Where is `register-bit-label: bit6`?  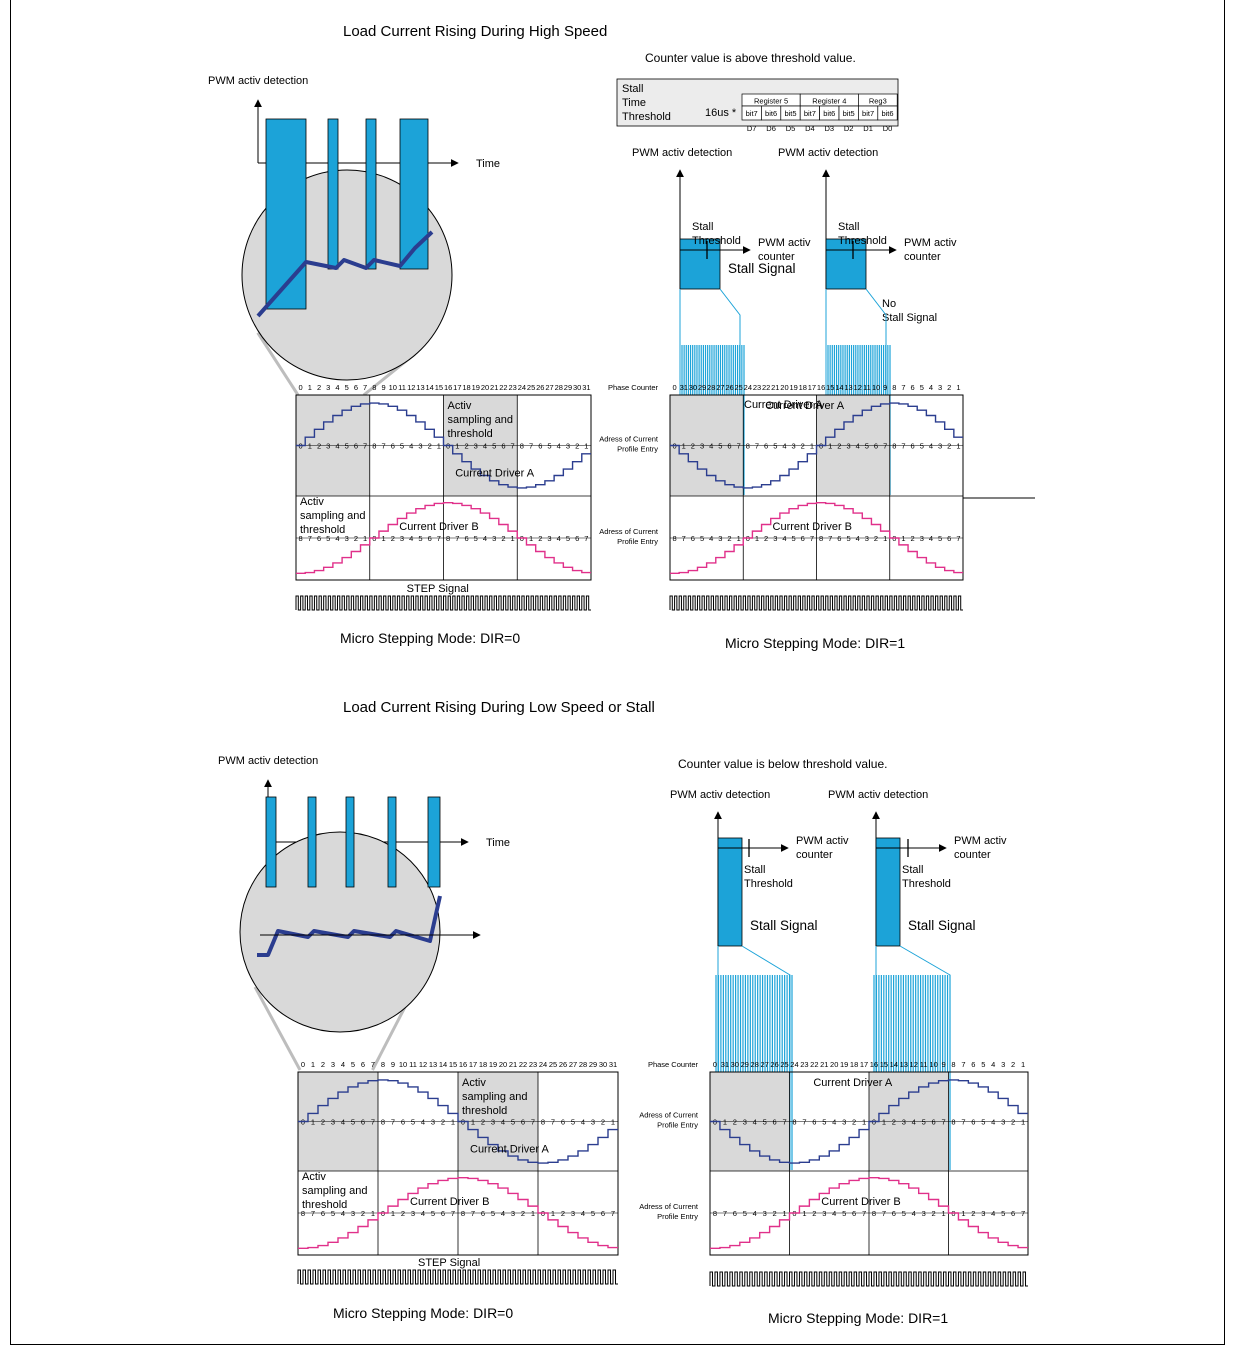
register-bit-label: bit6 is located at coordinates (887, 113).